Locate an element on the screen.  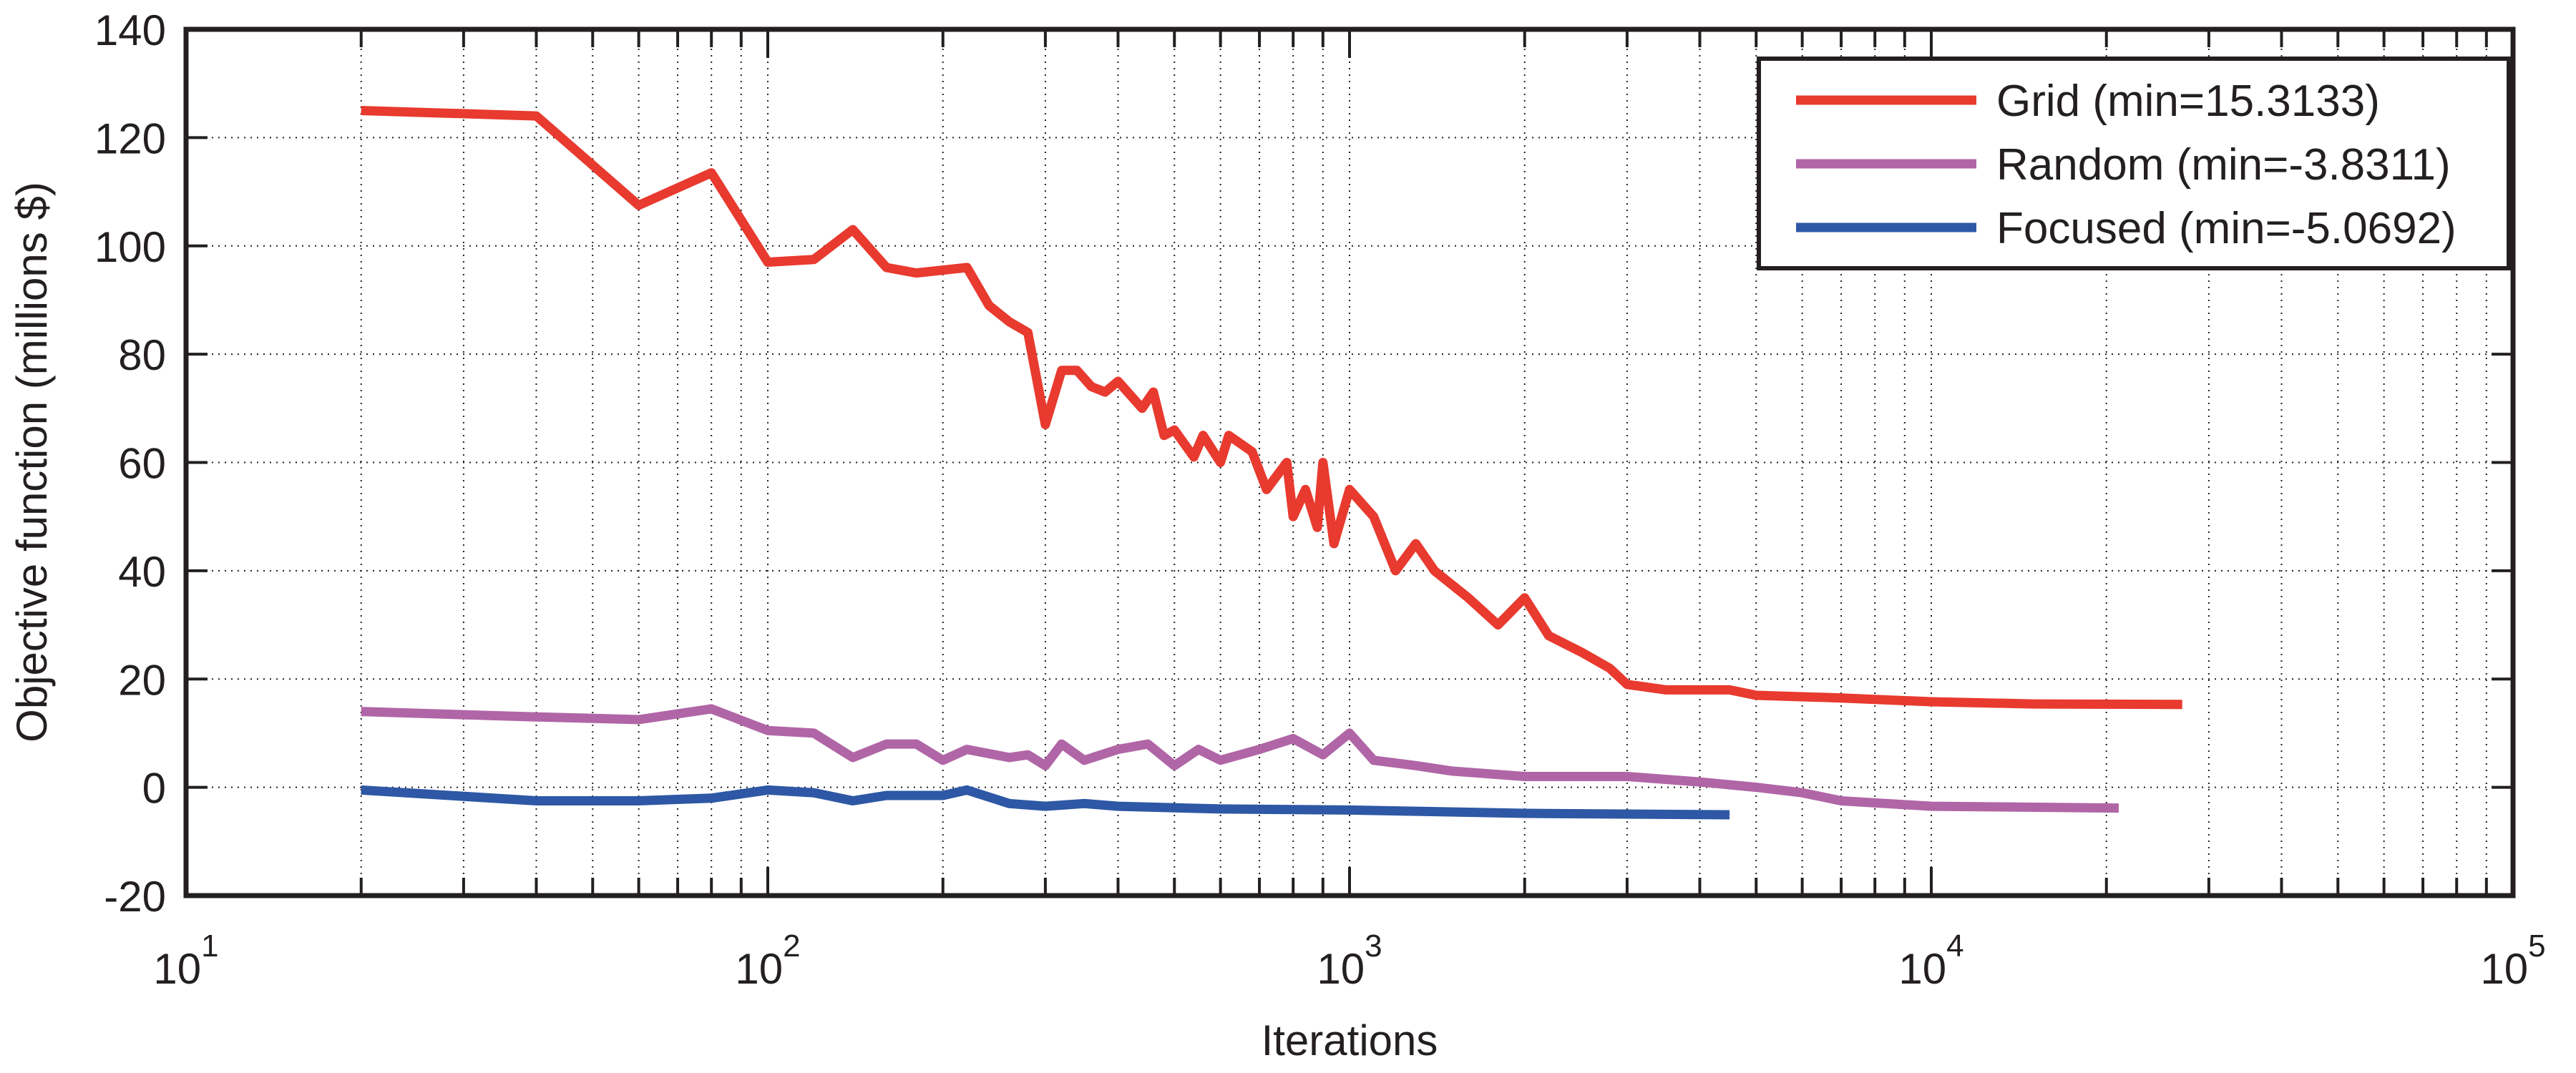
x-tick-label: 10² is located at coordinates (767, 961).